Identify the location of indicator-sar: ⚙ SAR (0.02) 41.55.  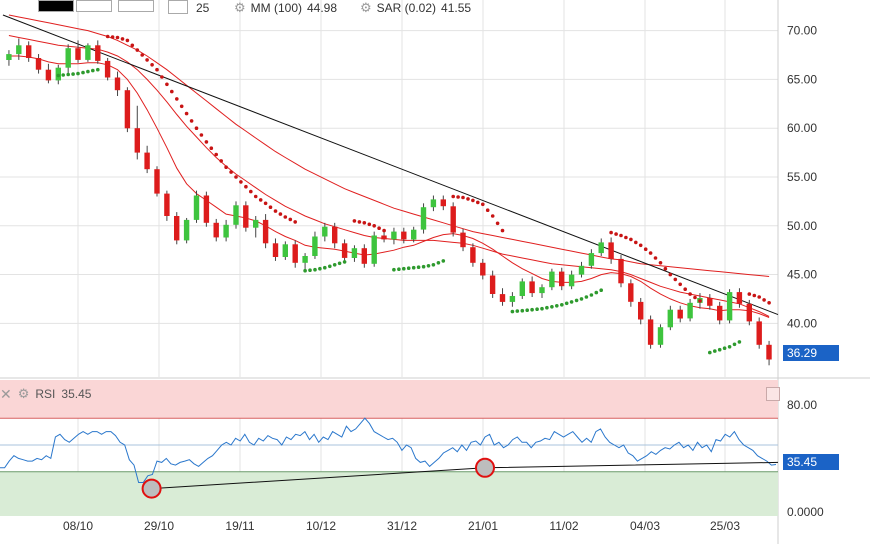
(415, 8).